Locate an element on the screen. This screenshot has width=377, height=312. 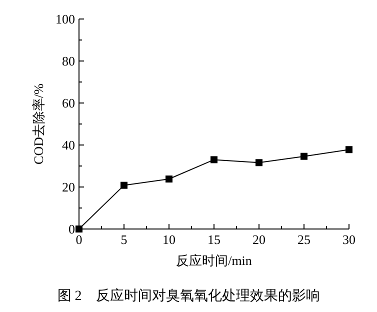
y-tick-label: 100 is located at coordinates (65, 19).